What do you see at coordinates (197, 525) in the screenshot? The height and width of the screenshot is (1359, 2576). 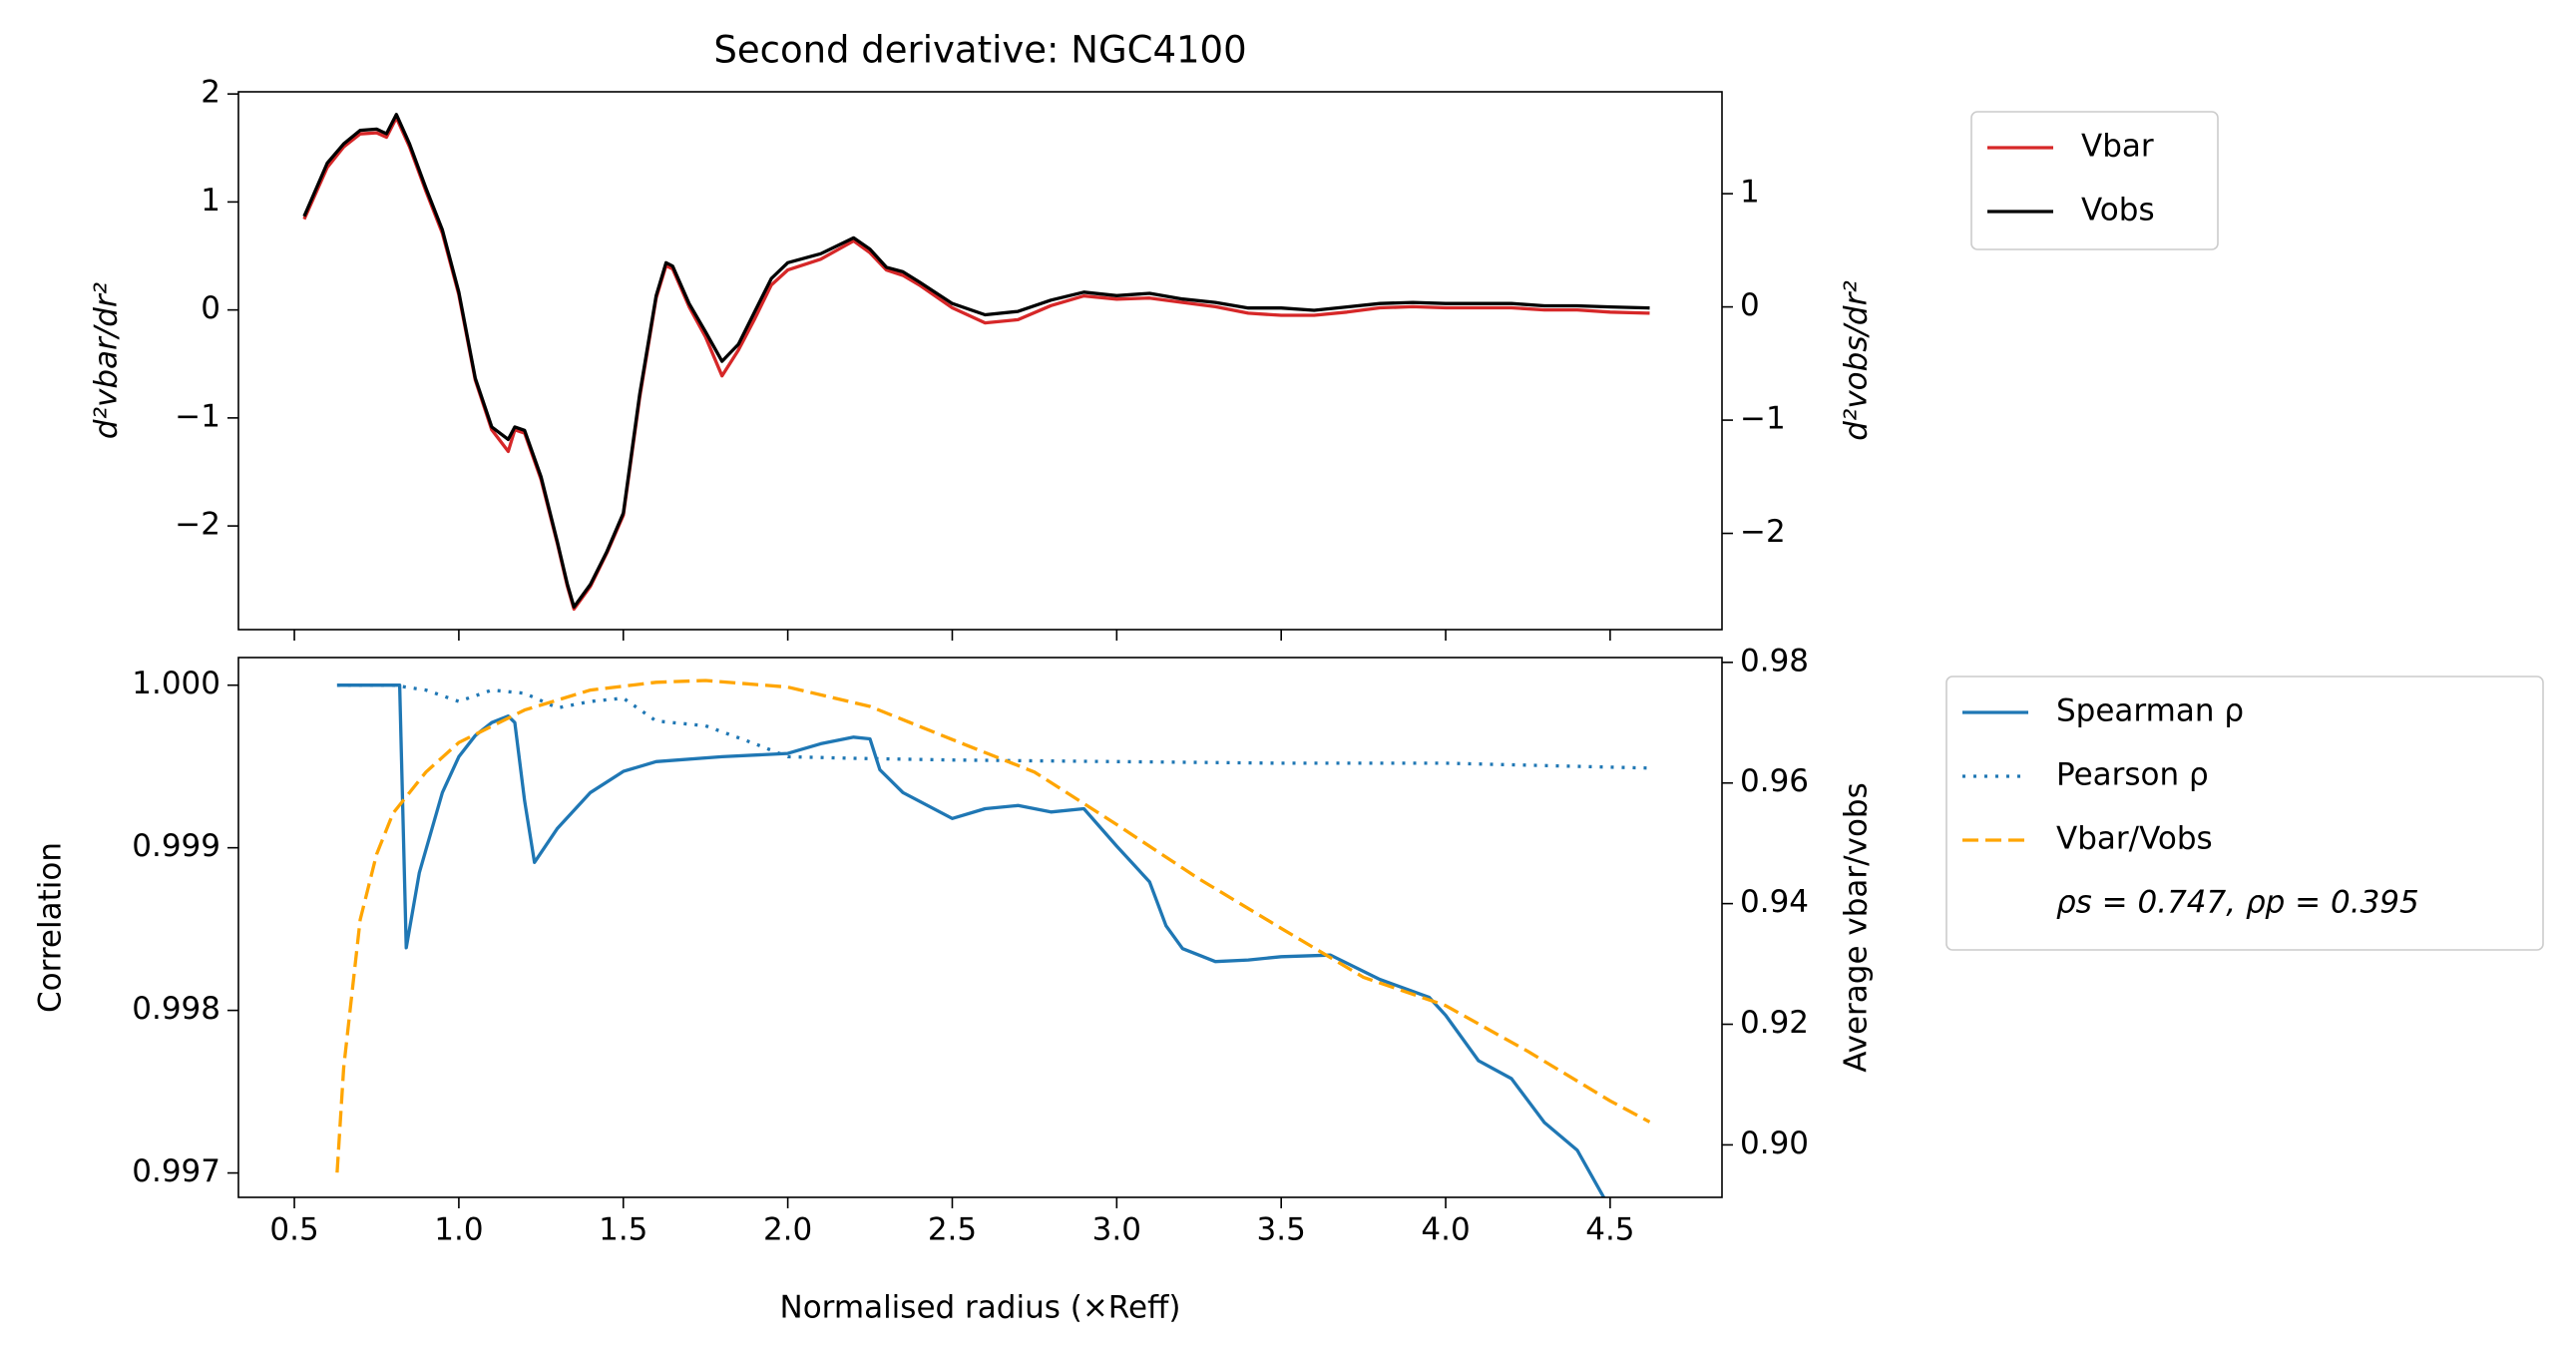 I see `y-tick-label: −2` at bounding box center [197, 525].